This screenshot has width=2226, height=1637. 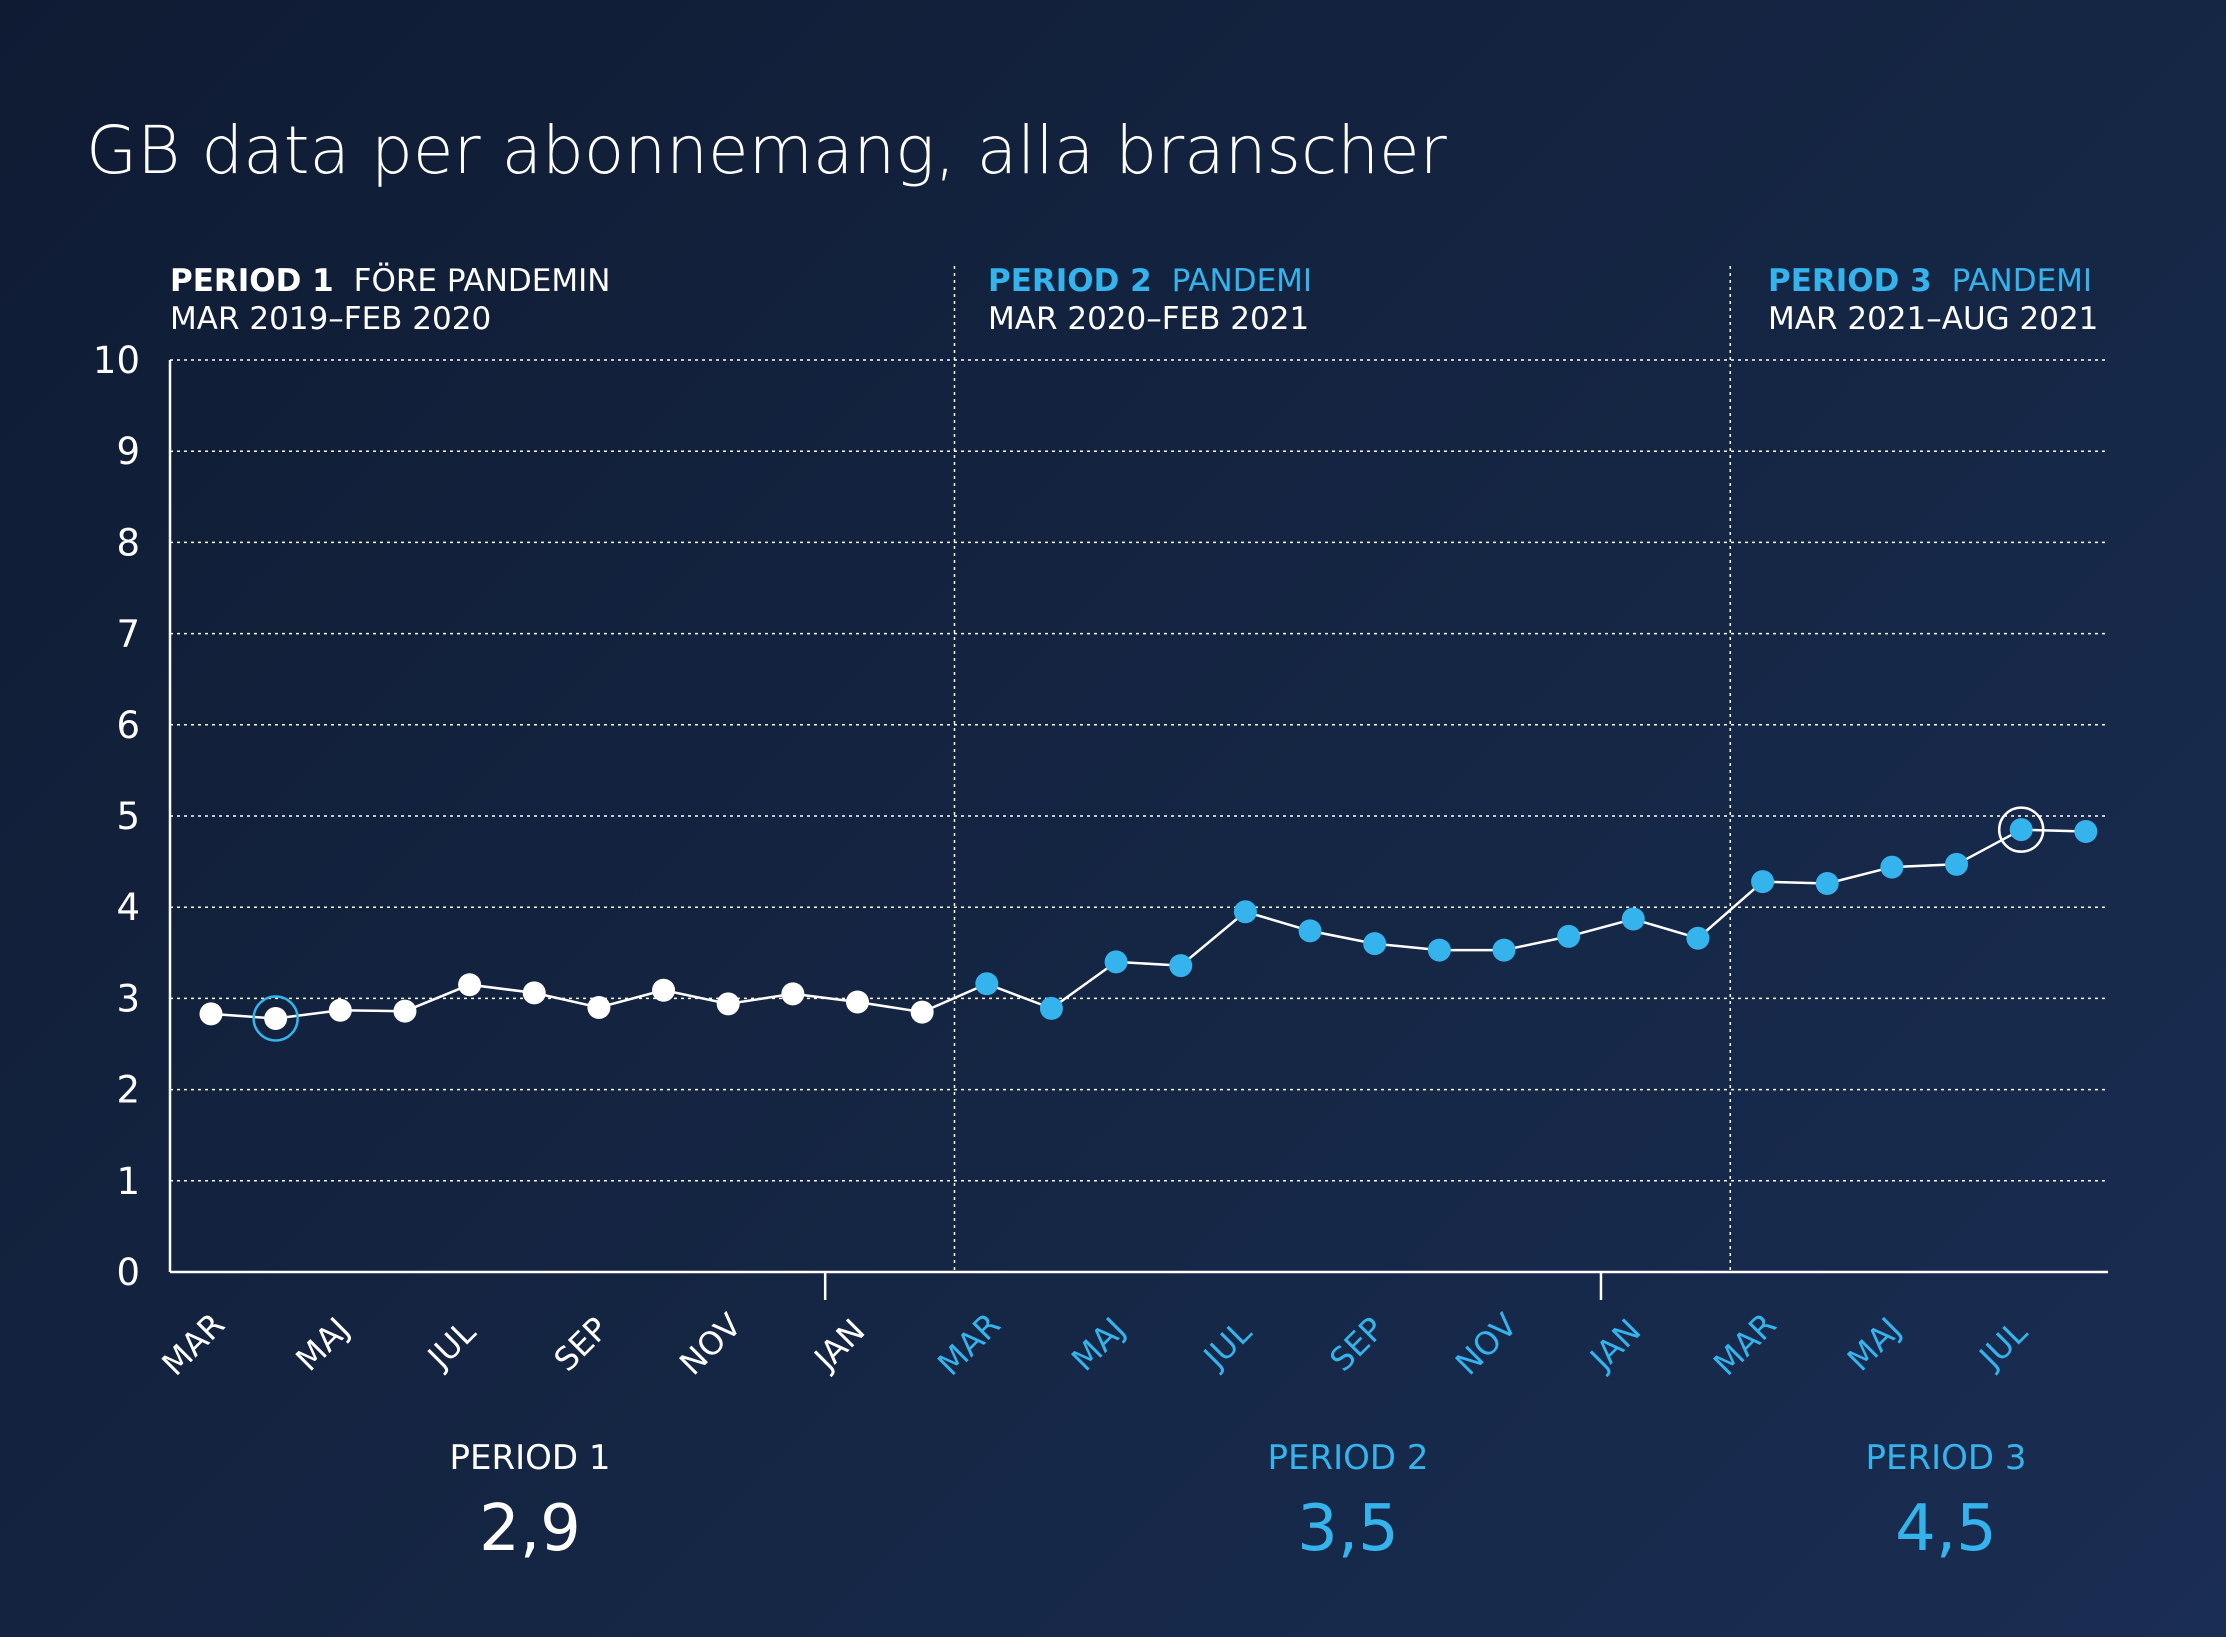 I want to click on summary-period-2-label: PERIOD 2, so click(x=1347, y=1458).